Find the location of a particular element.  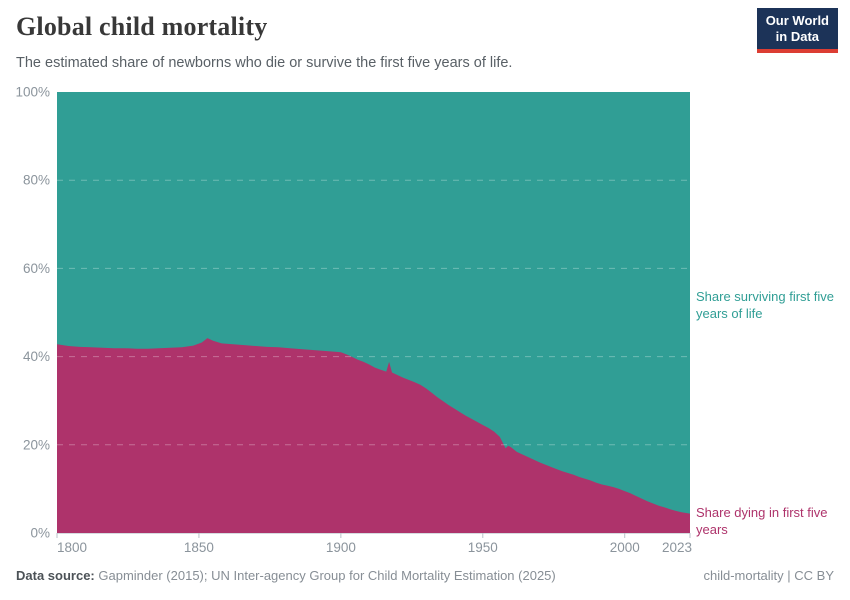

annotation-dying: Share dying in first five years is located at coordinates (762, 521).